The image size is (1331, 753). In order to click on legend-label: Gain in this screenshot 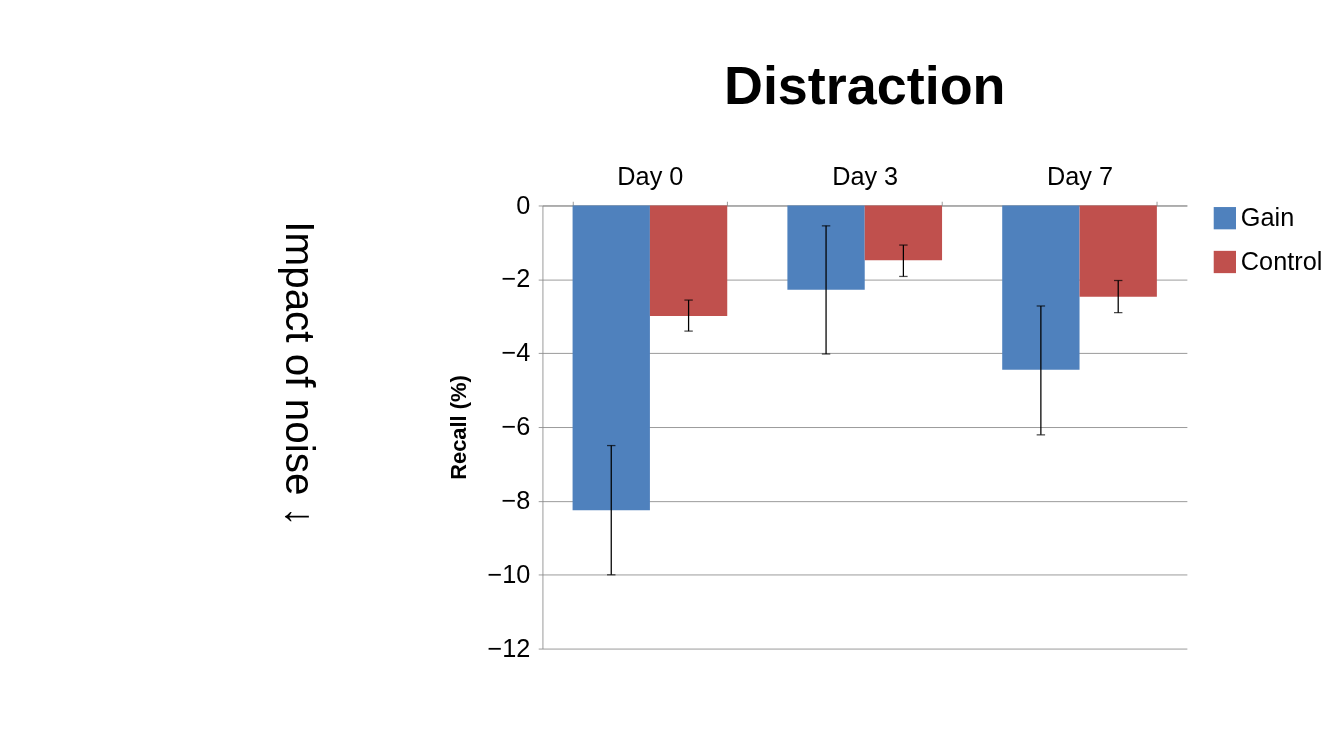, I will do `click(1267, 216)`.